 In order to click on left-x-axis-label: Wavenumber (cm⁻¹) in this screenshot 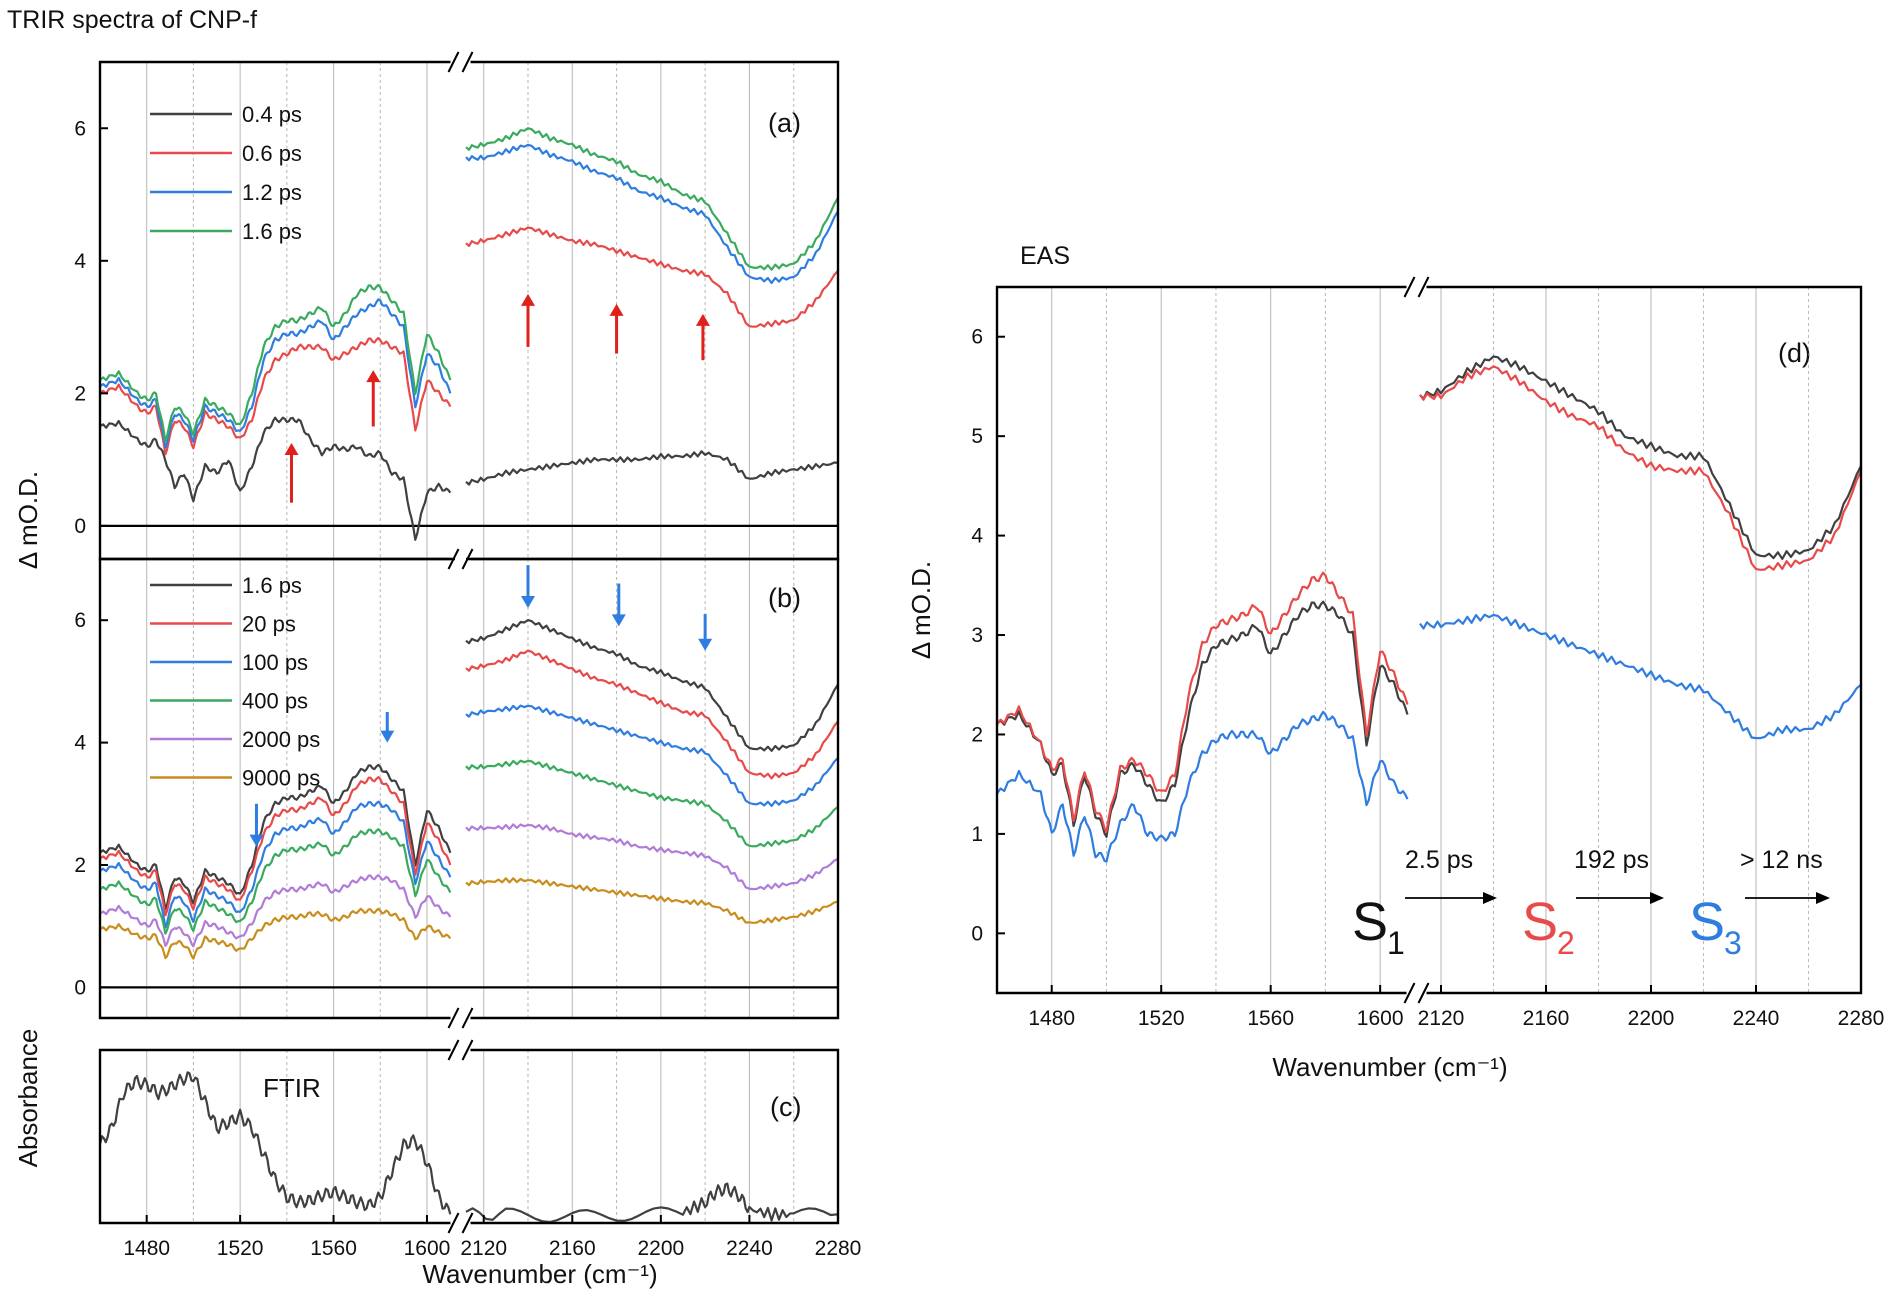, I will do `click(539, 1274)`.